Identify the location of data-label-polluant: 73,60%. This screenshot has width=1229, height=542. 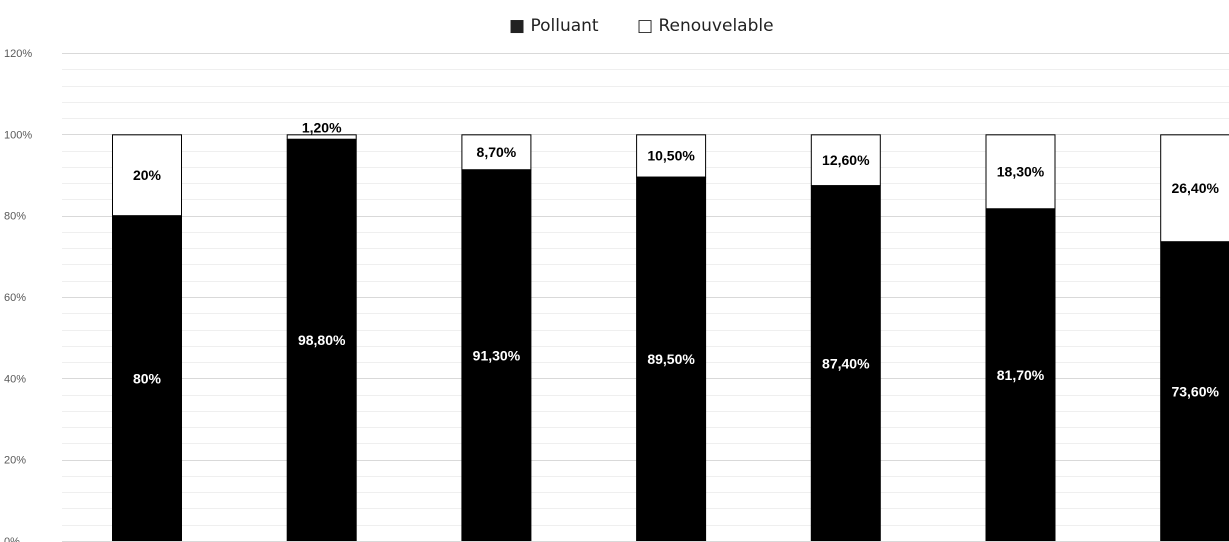
(1195, 391).